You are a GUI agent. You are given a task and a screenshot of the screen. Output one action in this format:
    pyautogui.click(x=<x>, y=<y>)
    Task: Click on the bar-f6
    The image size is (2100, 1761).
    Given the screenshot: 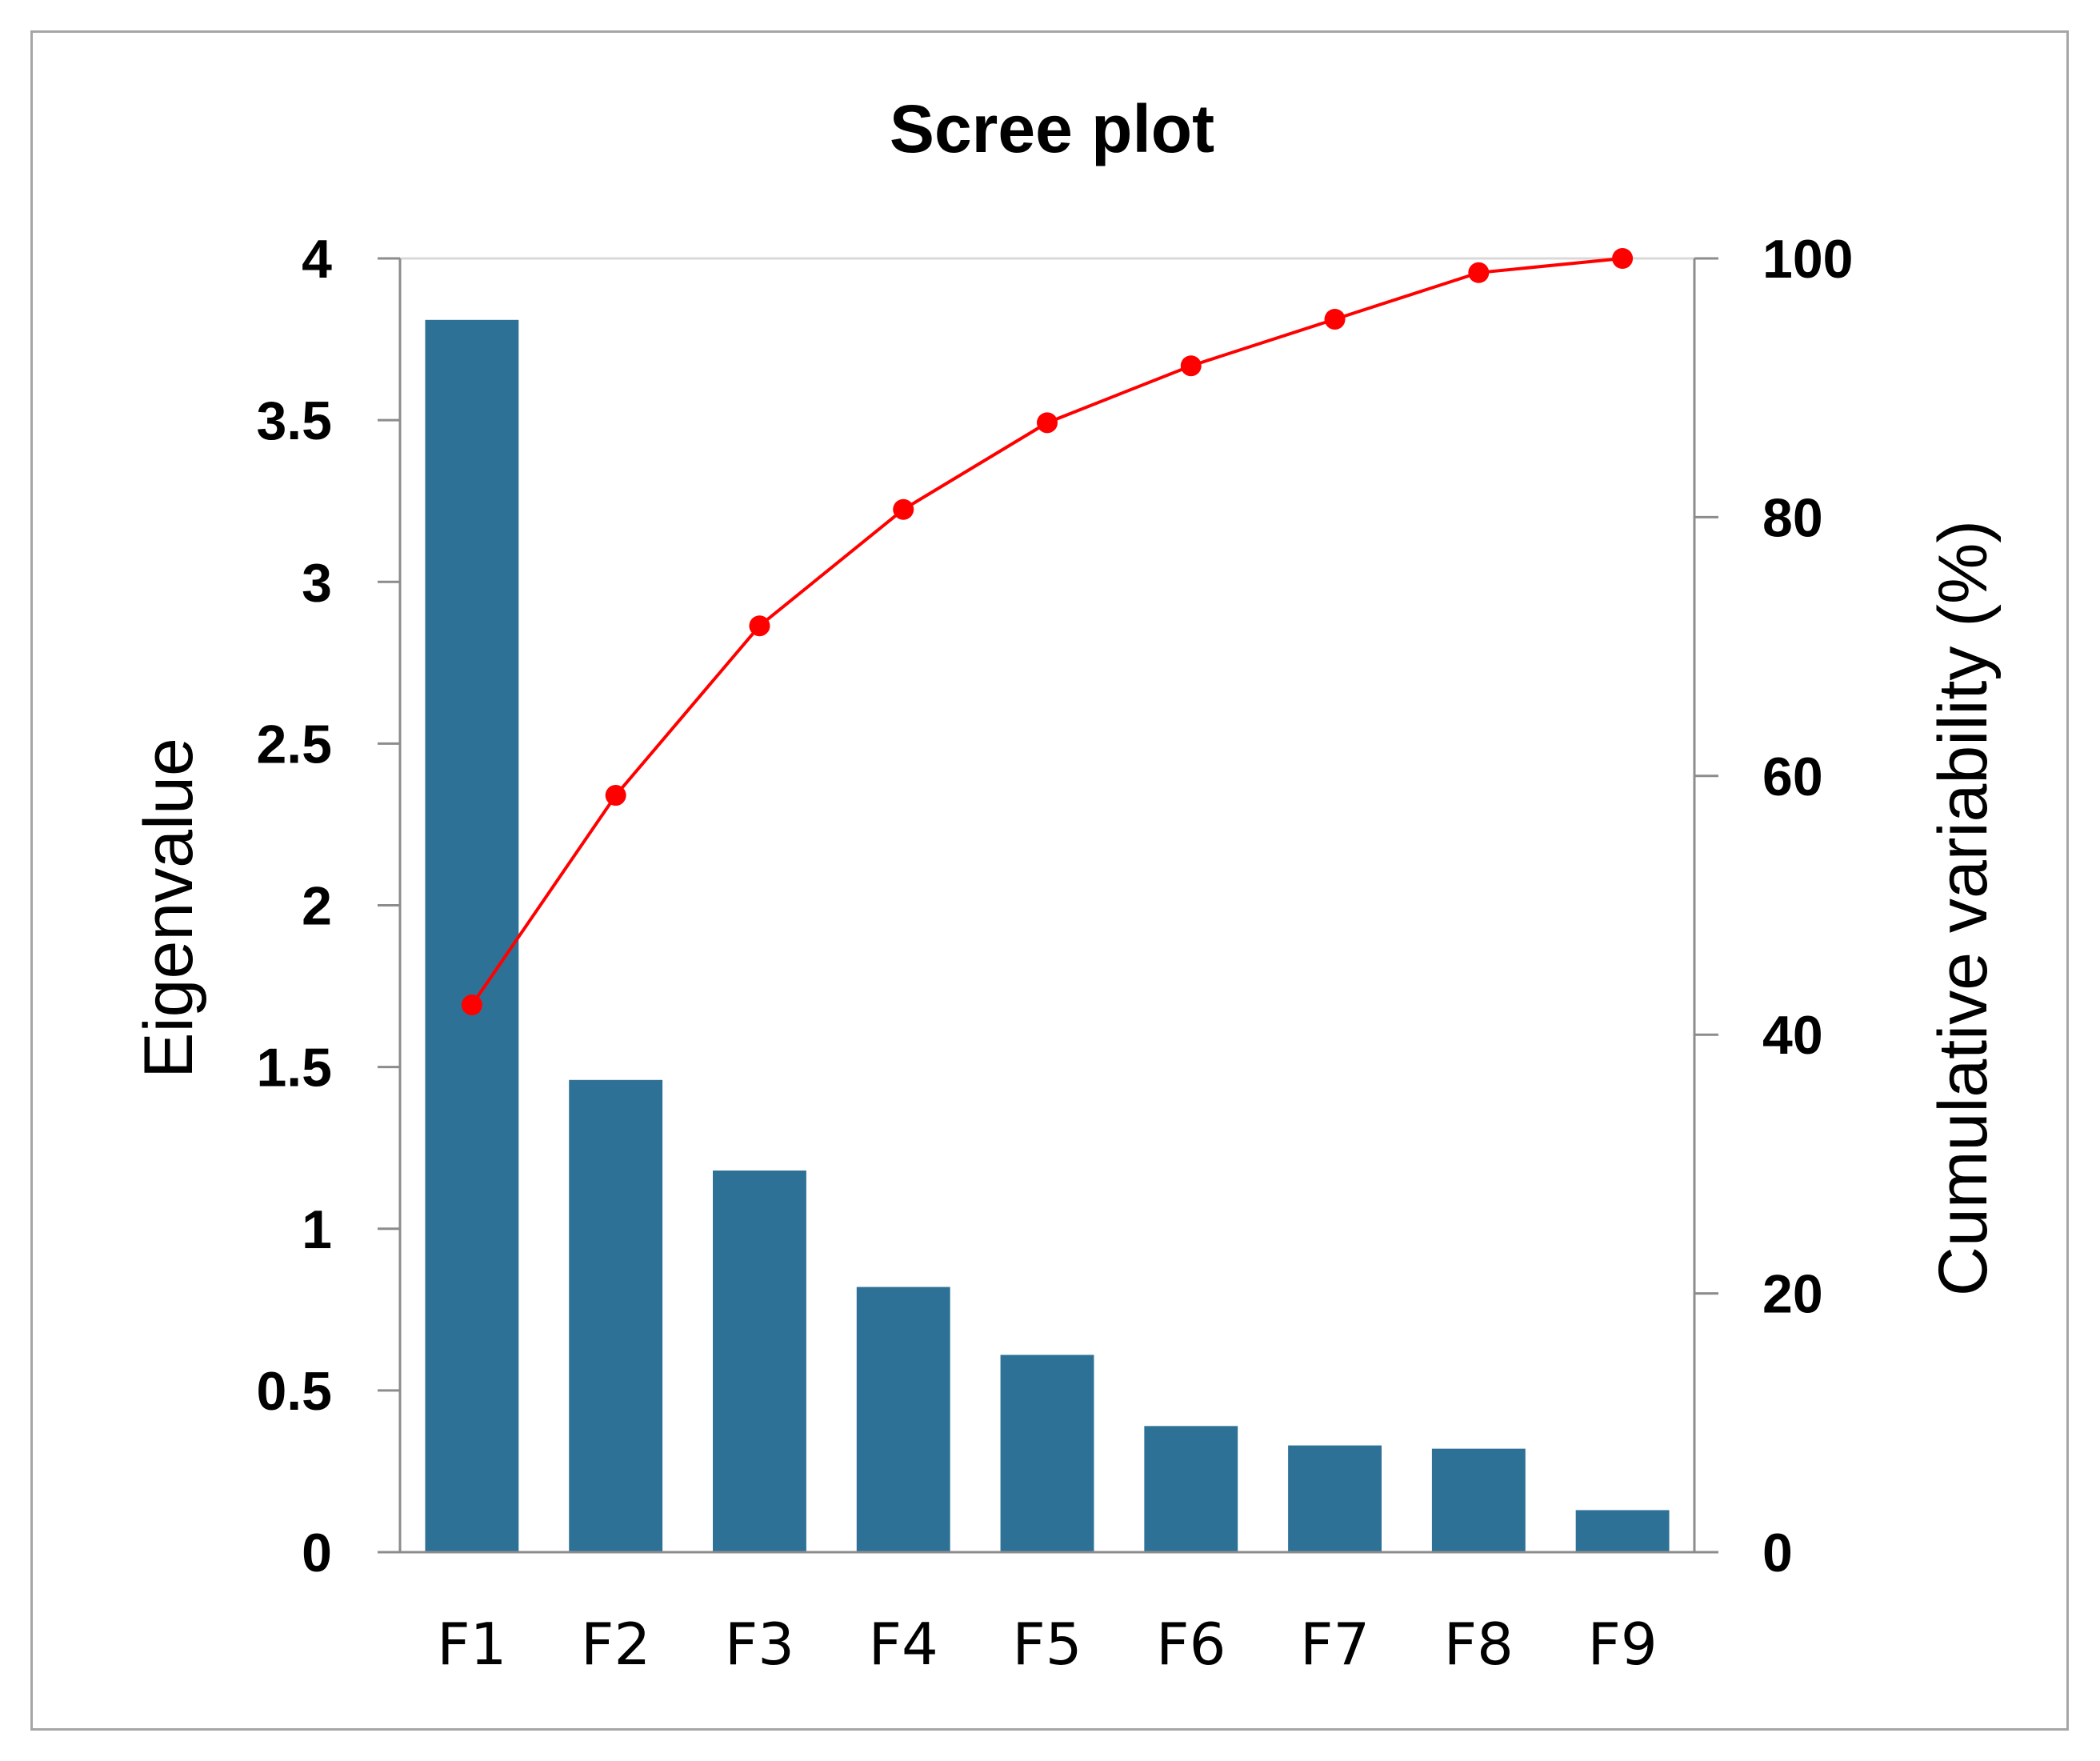 What is the action you would take?
    pyautogui.click(x=1191, y=1489)
    